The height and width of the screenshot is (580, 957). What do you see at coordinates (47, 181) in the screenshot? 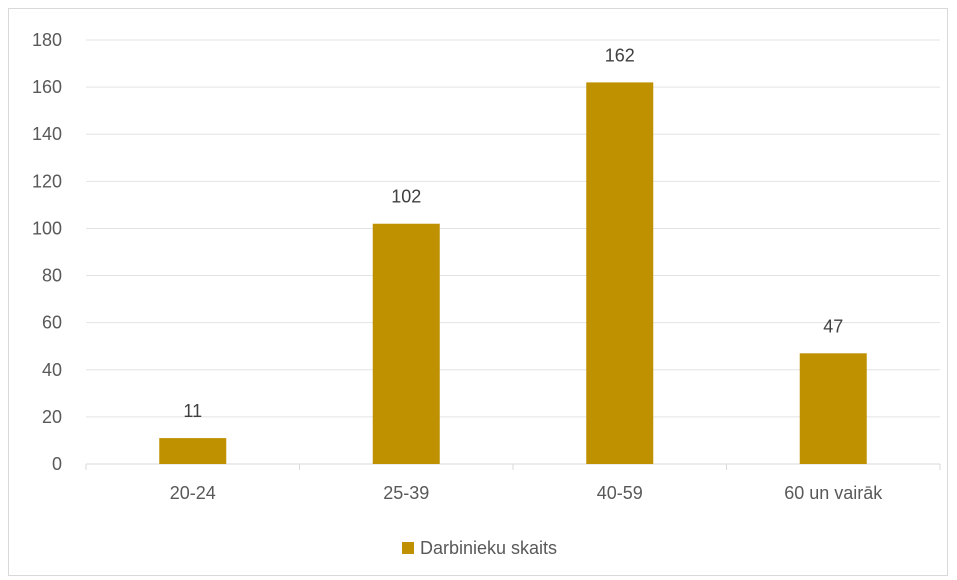
I see `y-tick-label: 120` at bounding box center [47, 181].